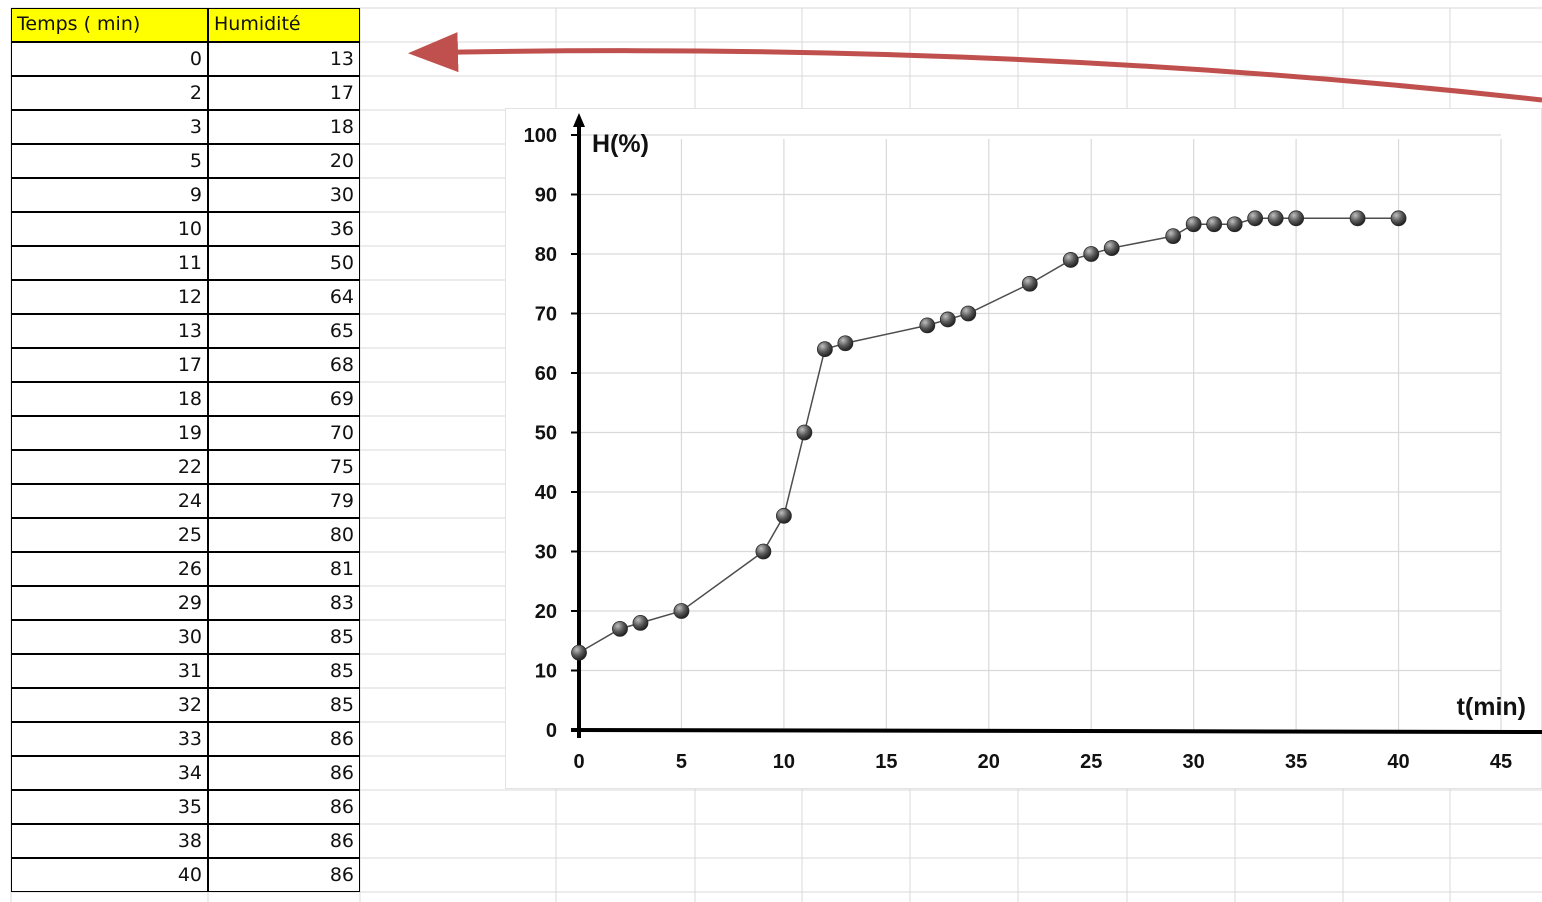  I want to click on cell-humidity: 20, so click(284, 161).